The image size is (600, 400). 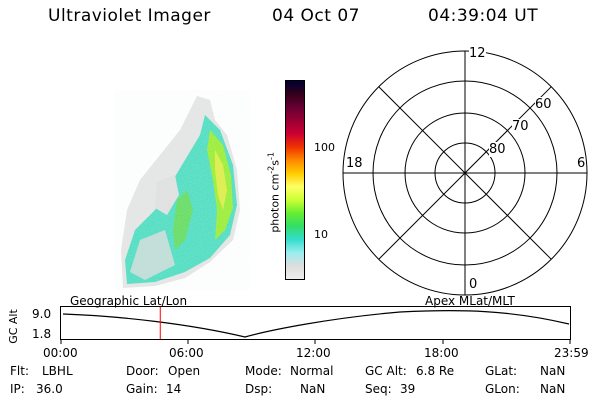 I want to click on timeline-left-title: Geographic Lat/Lon, so click(x=129, y=301).